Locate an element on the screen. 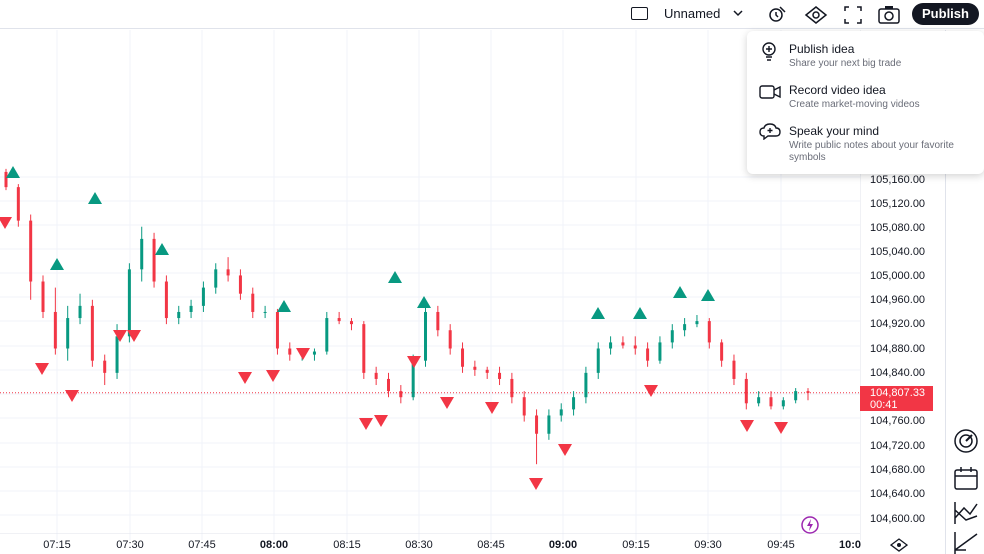 This screenshot has height=554, width=984. price-tick-label: 104,840.00 is located at coordinates (898, 373).